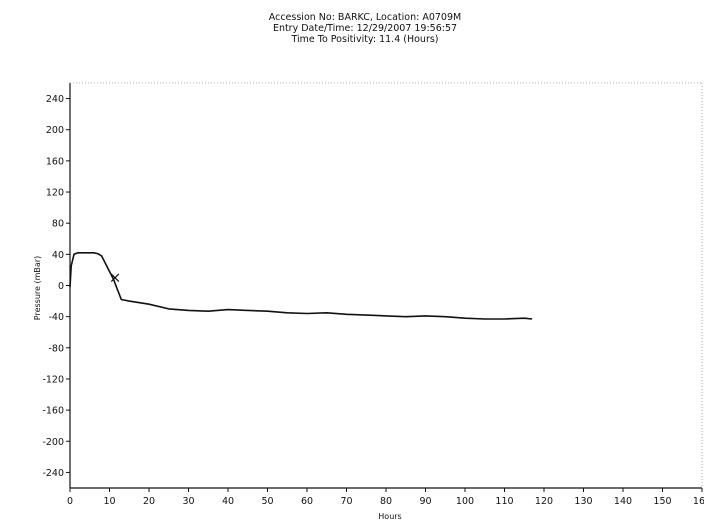 Image resolution: width=704 pixels, height=522 pixels. What do you see at coordinates (583, 501) in the screenshot?
I see `x-tick-label: 130` at bounding box center [583, 501].